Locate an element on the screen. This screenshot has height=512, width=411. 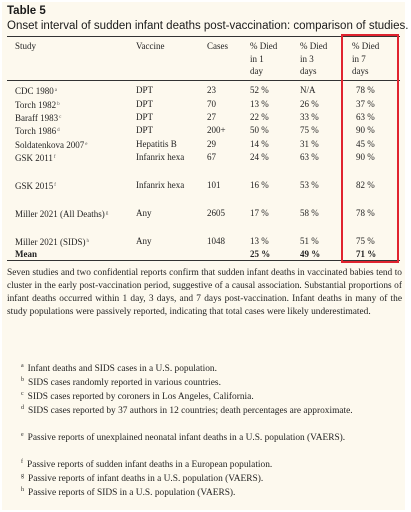
header-died-1-day: % Died in 1 day is located at coordinates (263, 59).